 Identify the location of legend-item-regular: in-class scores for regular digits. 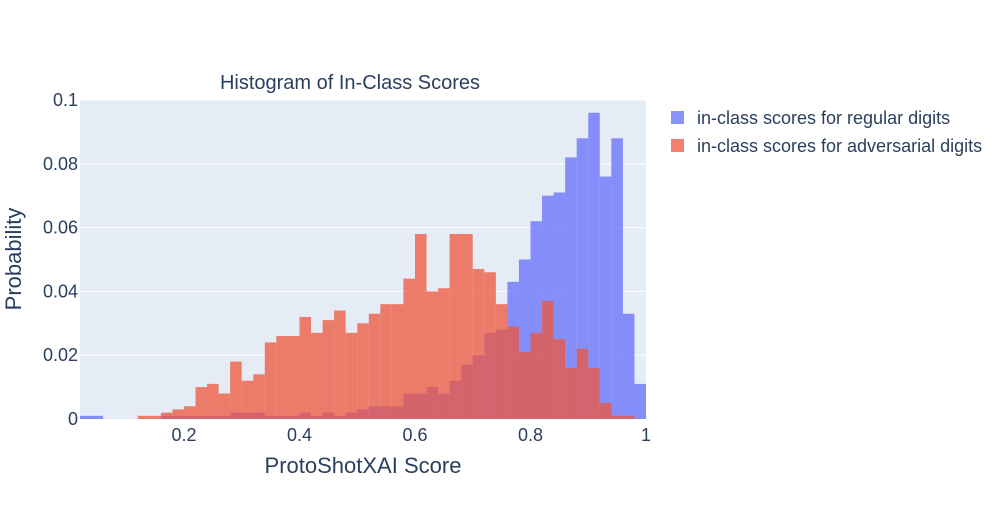
(810, 118).